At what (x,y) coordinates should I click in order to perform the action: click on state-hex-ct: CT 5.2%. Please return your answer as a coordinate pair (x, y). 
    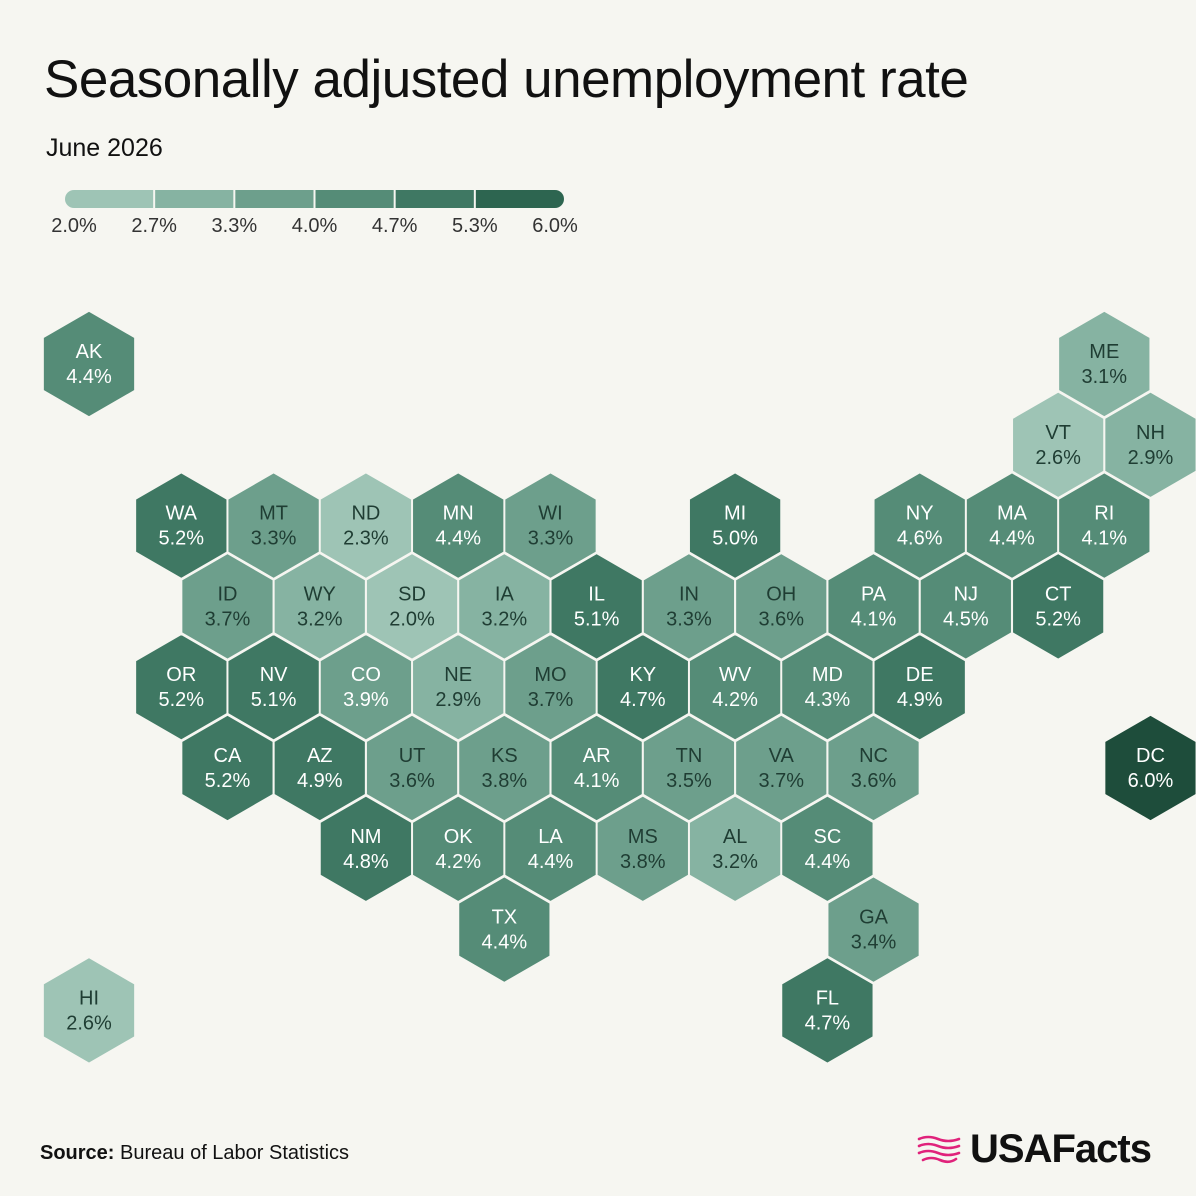
    Looking at the image, I should click on (1058, 606).